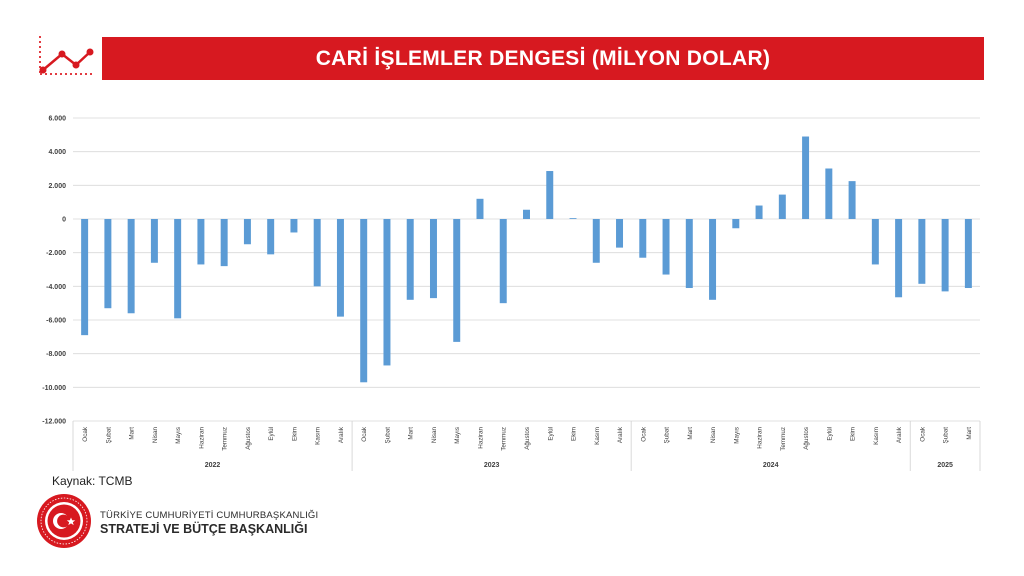 This screenshot has width=1024, height=576. I want to click on trend-line-icon, so click(66, 55).